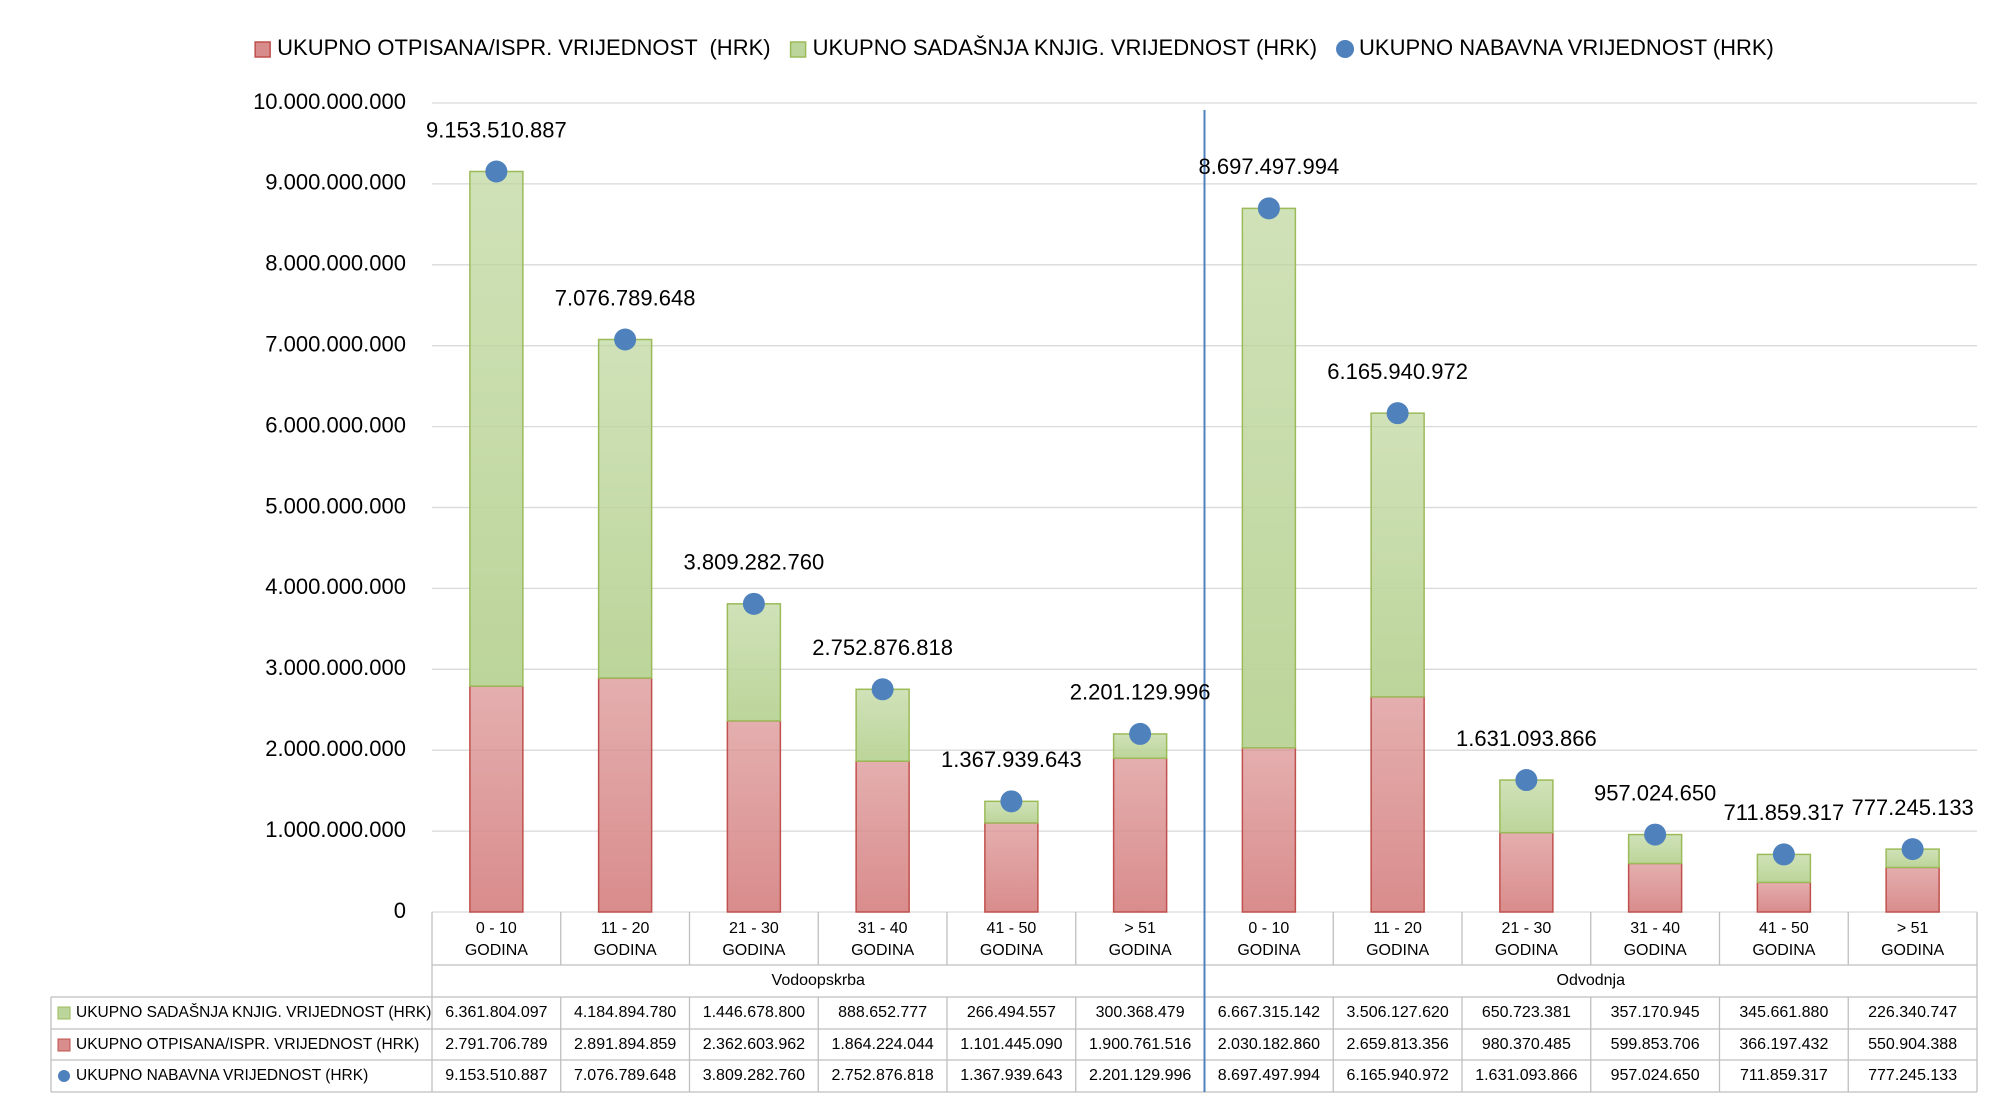 This screenshot has width=1991, height=1099. What do you see at coordinates (1397, 1012) in the screenshot?
I see `table-cell: 3.506.127.620` at bounding box center [1397, 1012].